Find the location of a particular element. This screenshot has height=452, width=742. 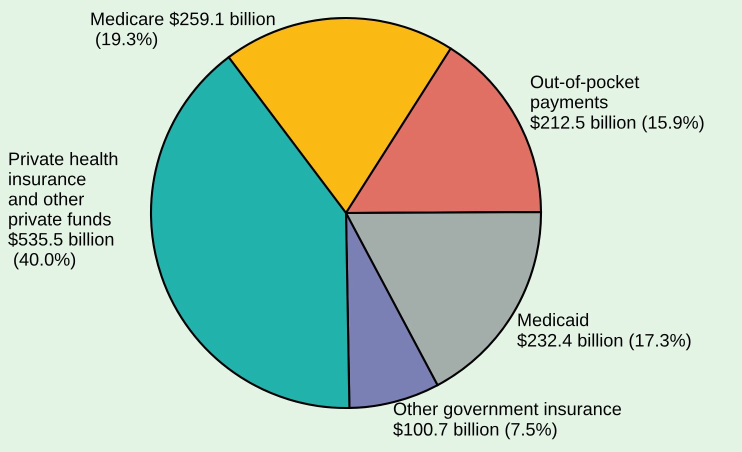

slice-label: Private health insurance and other private funds $535.5 billion (40.0%) is located at coordinates (63, 211).